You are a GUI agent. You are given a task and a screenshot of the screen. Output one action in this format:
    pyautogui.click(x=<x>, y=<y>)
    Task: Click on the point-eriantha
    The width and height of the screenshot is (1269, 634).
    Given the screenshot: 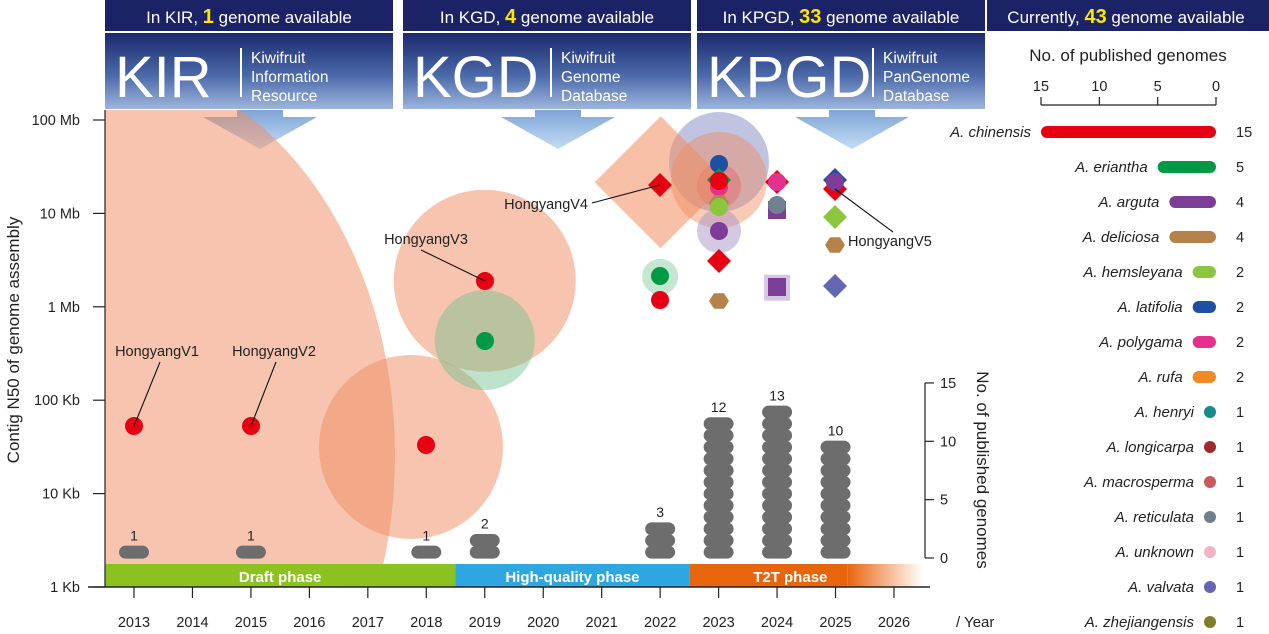 What is the action you would take?
    pyautogui.click(x=485, y=341)
    